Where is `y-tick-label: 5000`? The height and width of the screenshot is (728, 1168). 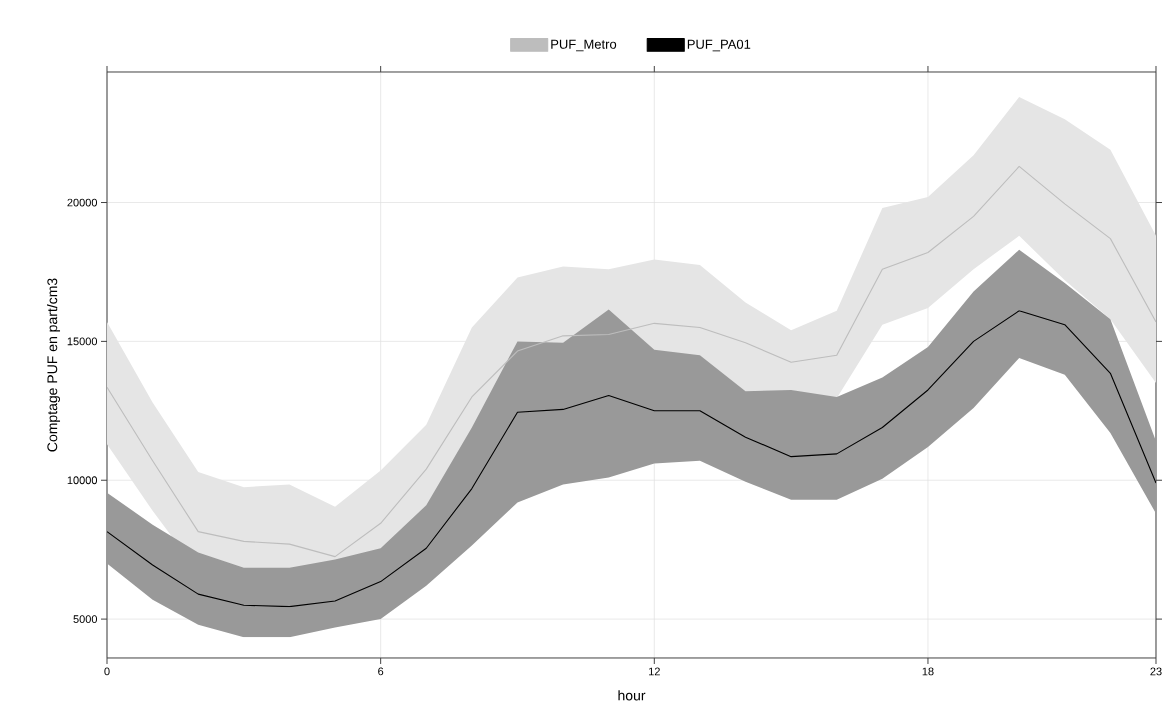
y-tick-label: 5000 is located at coordinates (85, 619).